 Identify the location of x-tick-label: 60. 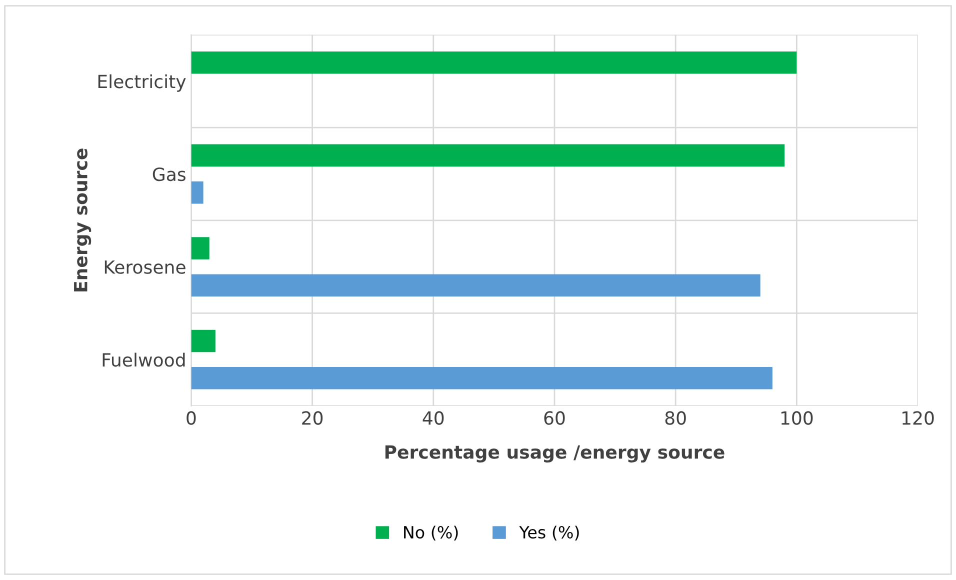
(554, 418).